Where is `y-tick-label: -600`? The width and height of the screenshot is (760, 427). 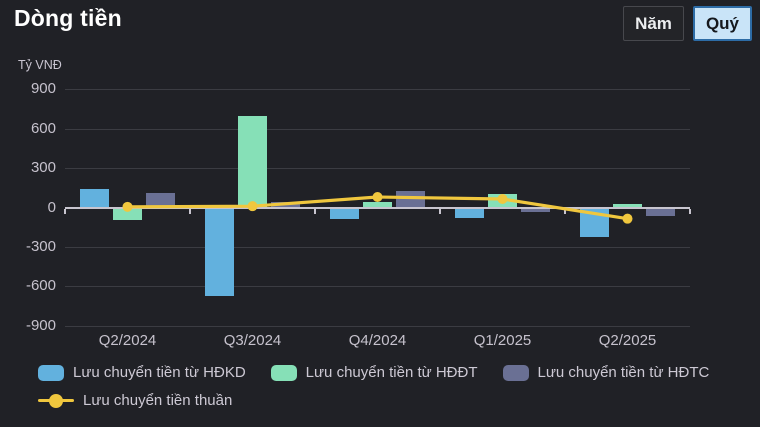
y-tick-label: -600 is located at coordinates (40, 286).